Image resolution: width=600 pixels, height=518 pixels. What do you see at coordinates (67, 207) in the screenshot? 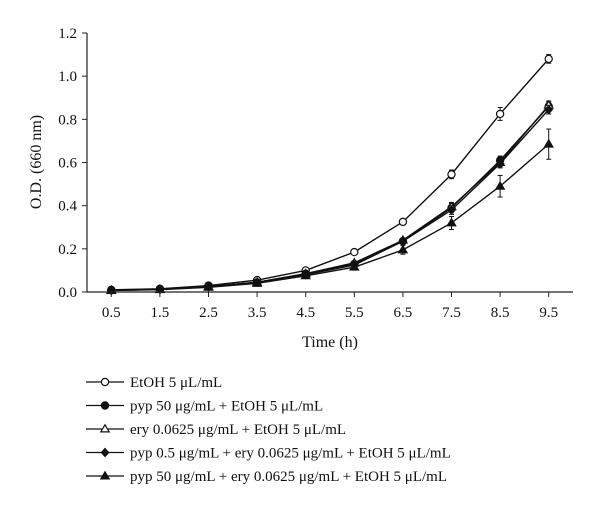
I see `y-tick-label: 0.4` at bounding box center [67, 207].